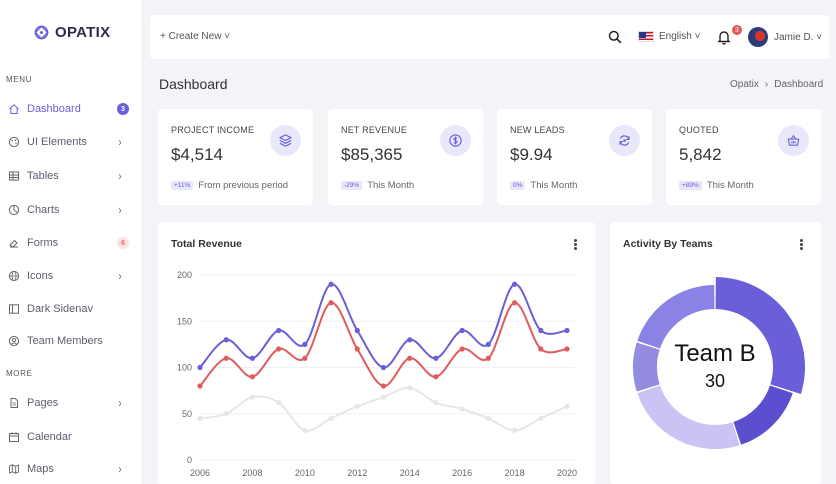  Describe the element at coordinates (758, 37) in the screenshot. I see `avatar` at that location.